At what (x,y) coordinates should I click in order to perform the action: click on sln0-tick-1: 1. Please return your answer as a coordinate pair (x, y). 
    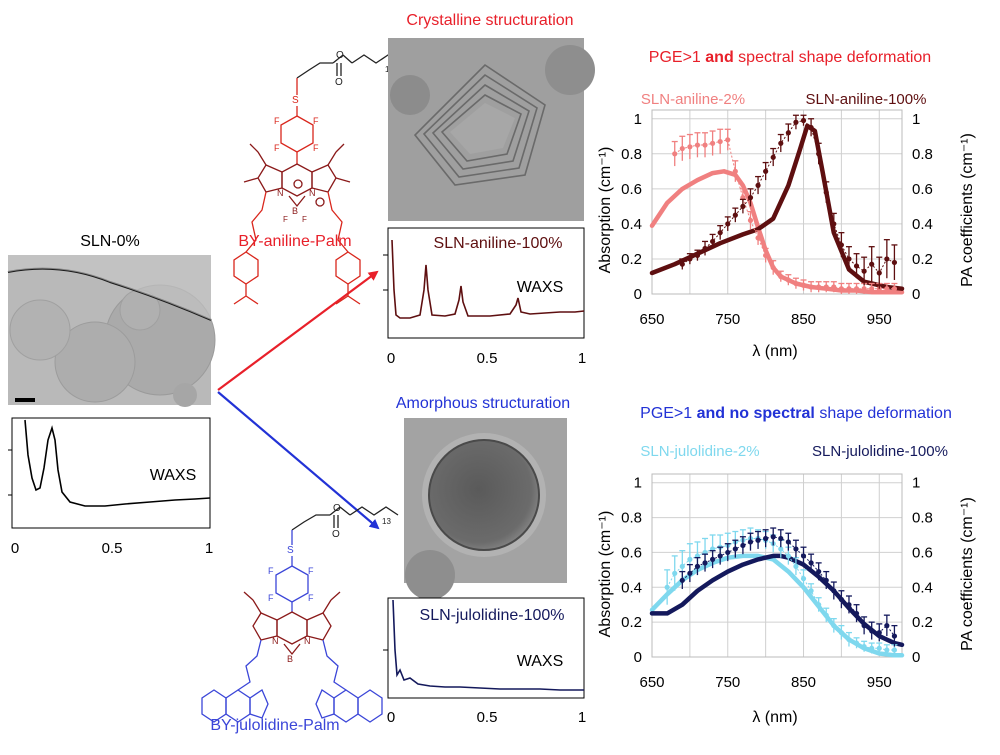
    Looking at the image, I should click on (209, 548).